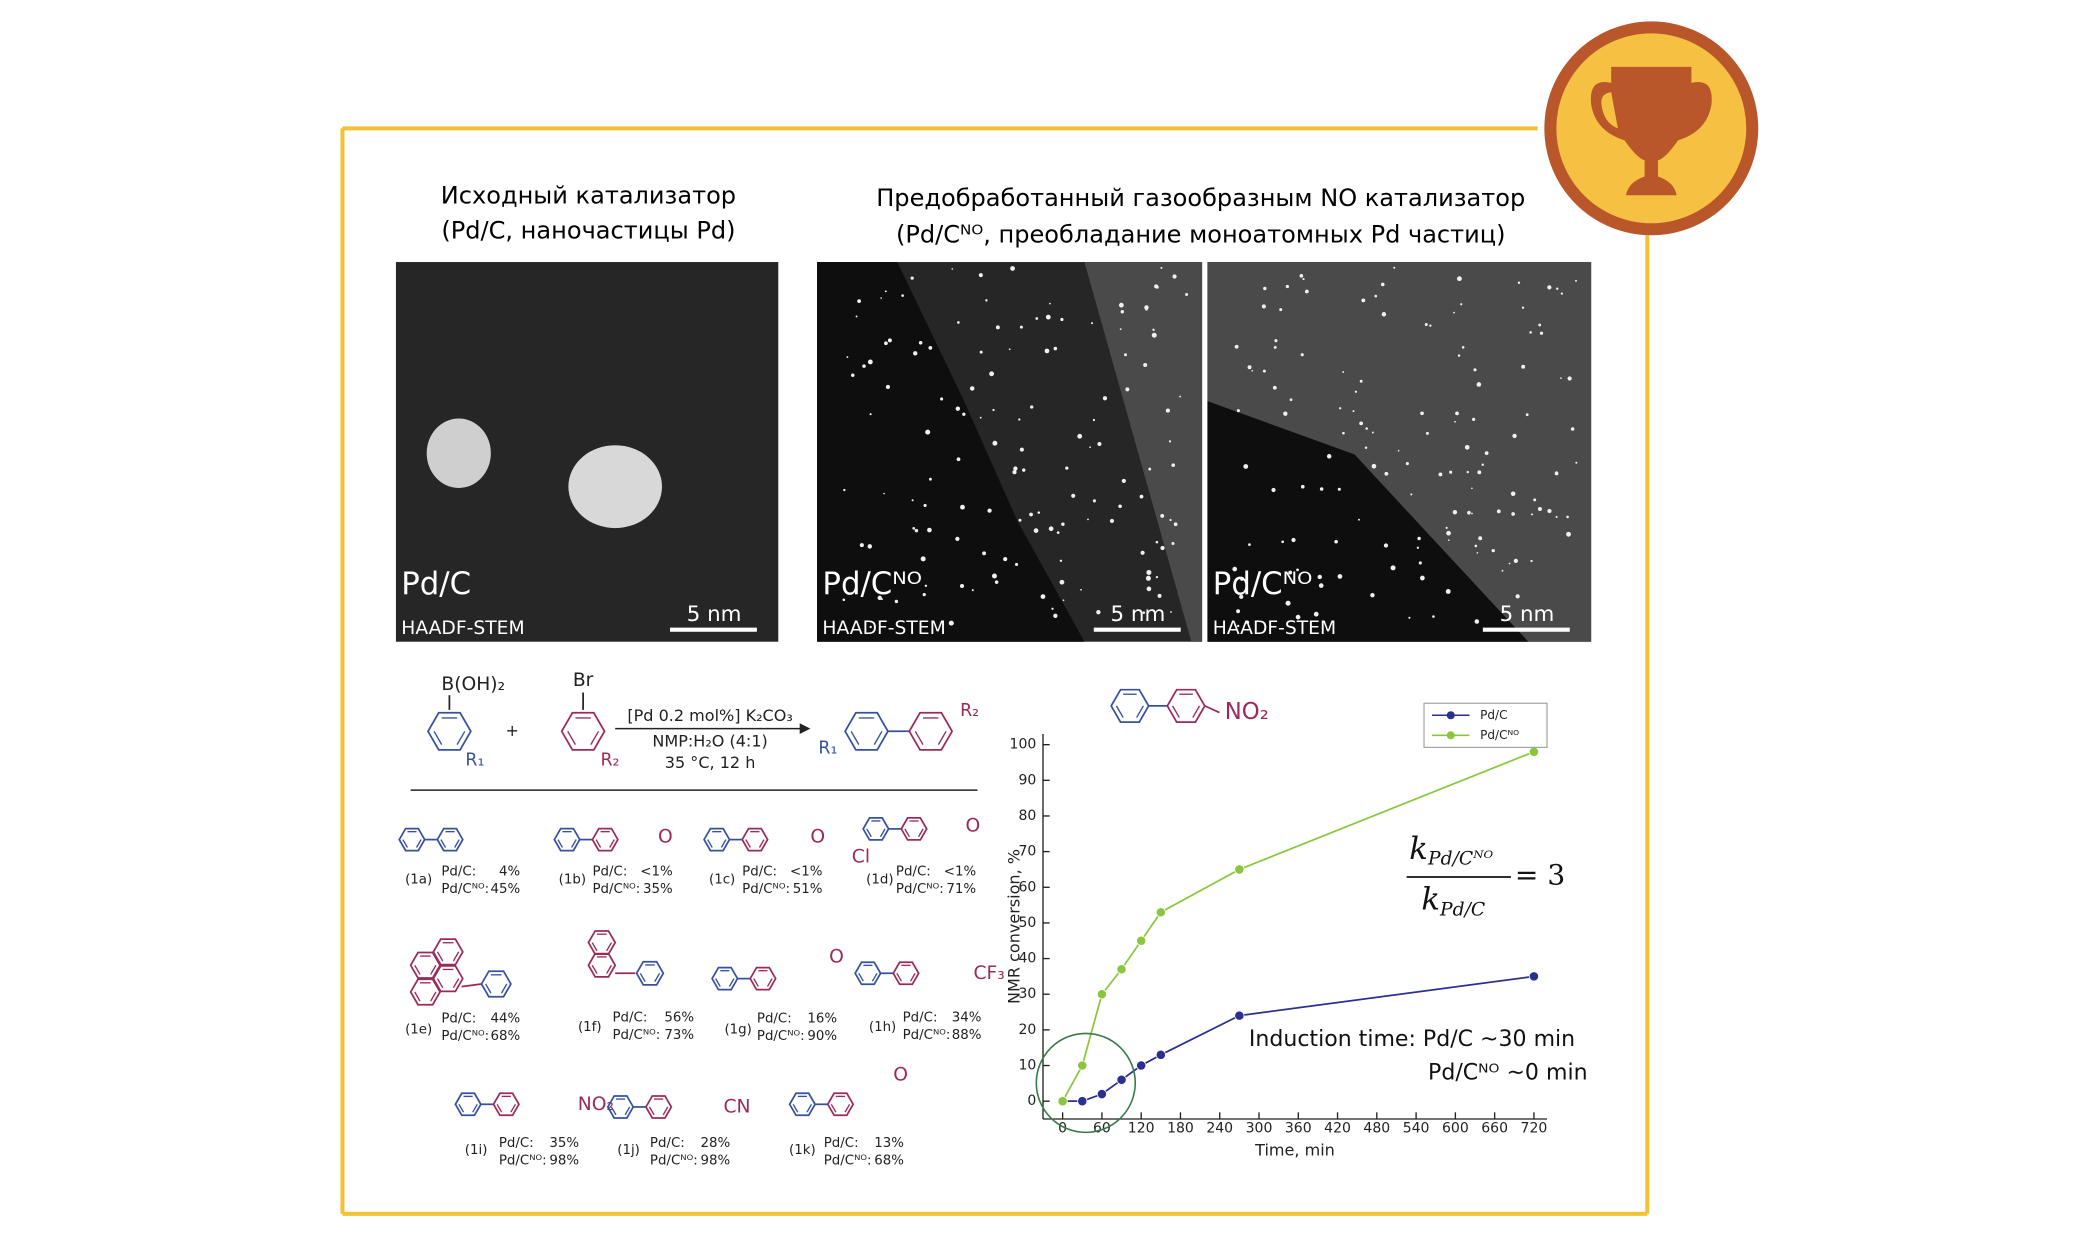 This screenshot has width=2086, height=1242. Describe the element at coordinates (1460, 859) in the screenshot. I see `formula: Pd/Cᴺᴼ` at that location.